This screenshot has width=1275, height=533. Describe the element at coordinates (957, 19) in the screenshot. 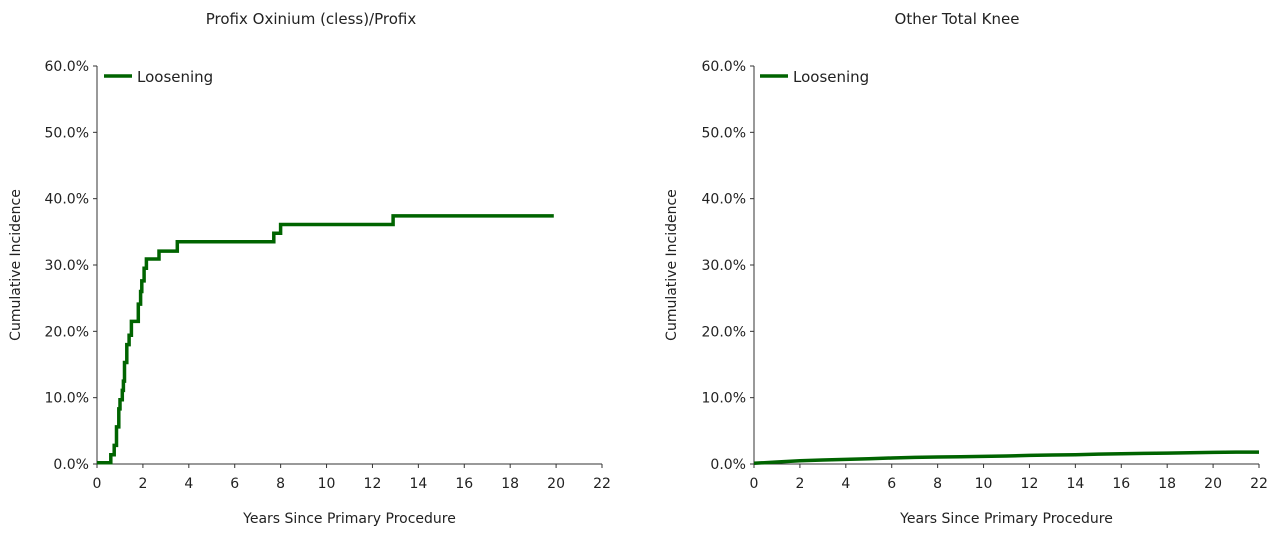

I see `chart-title: Other Total Knee` at that location.